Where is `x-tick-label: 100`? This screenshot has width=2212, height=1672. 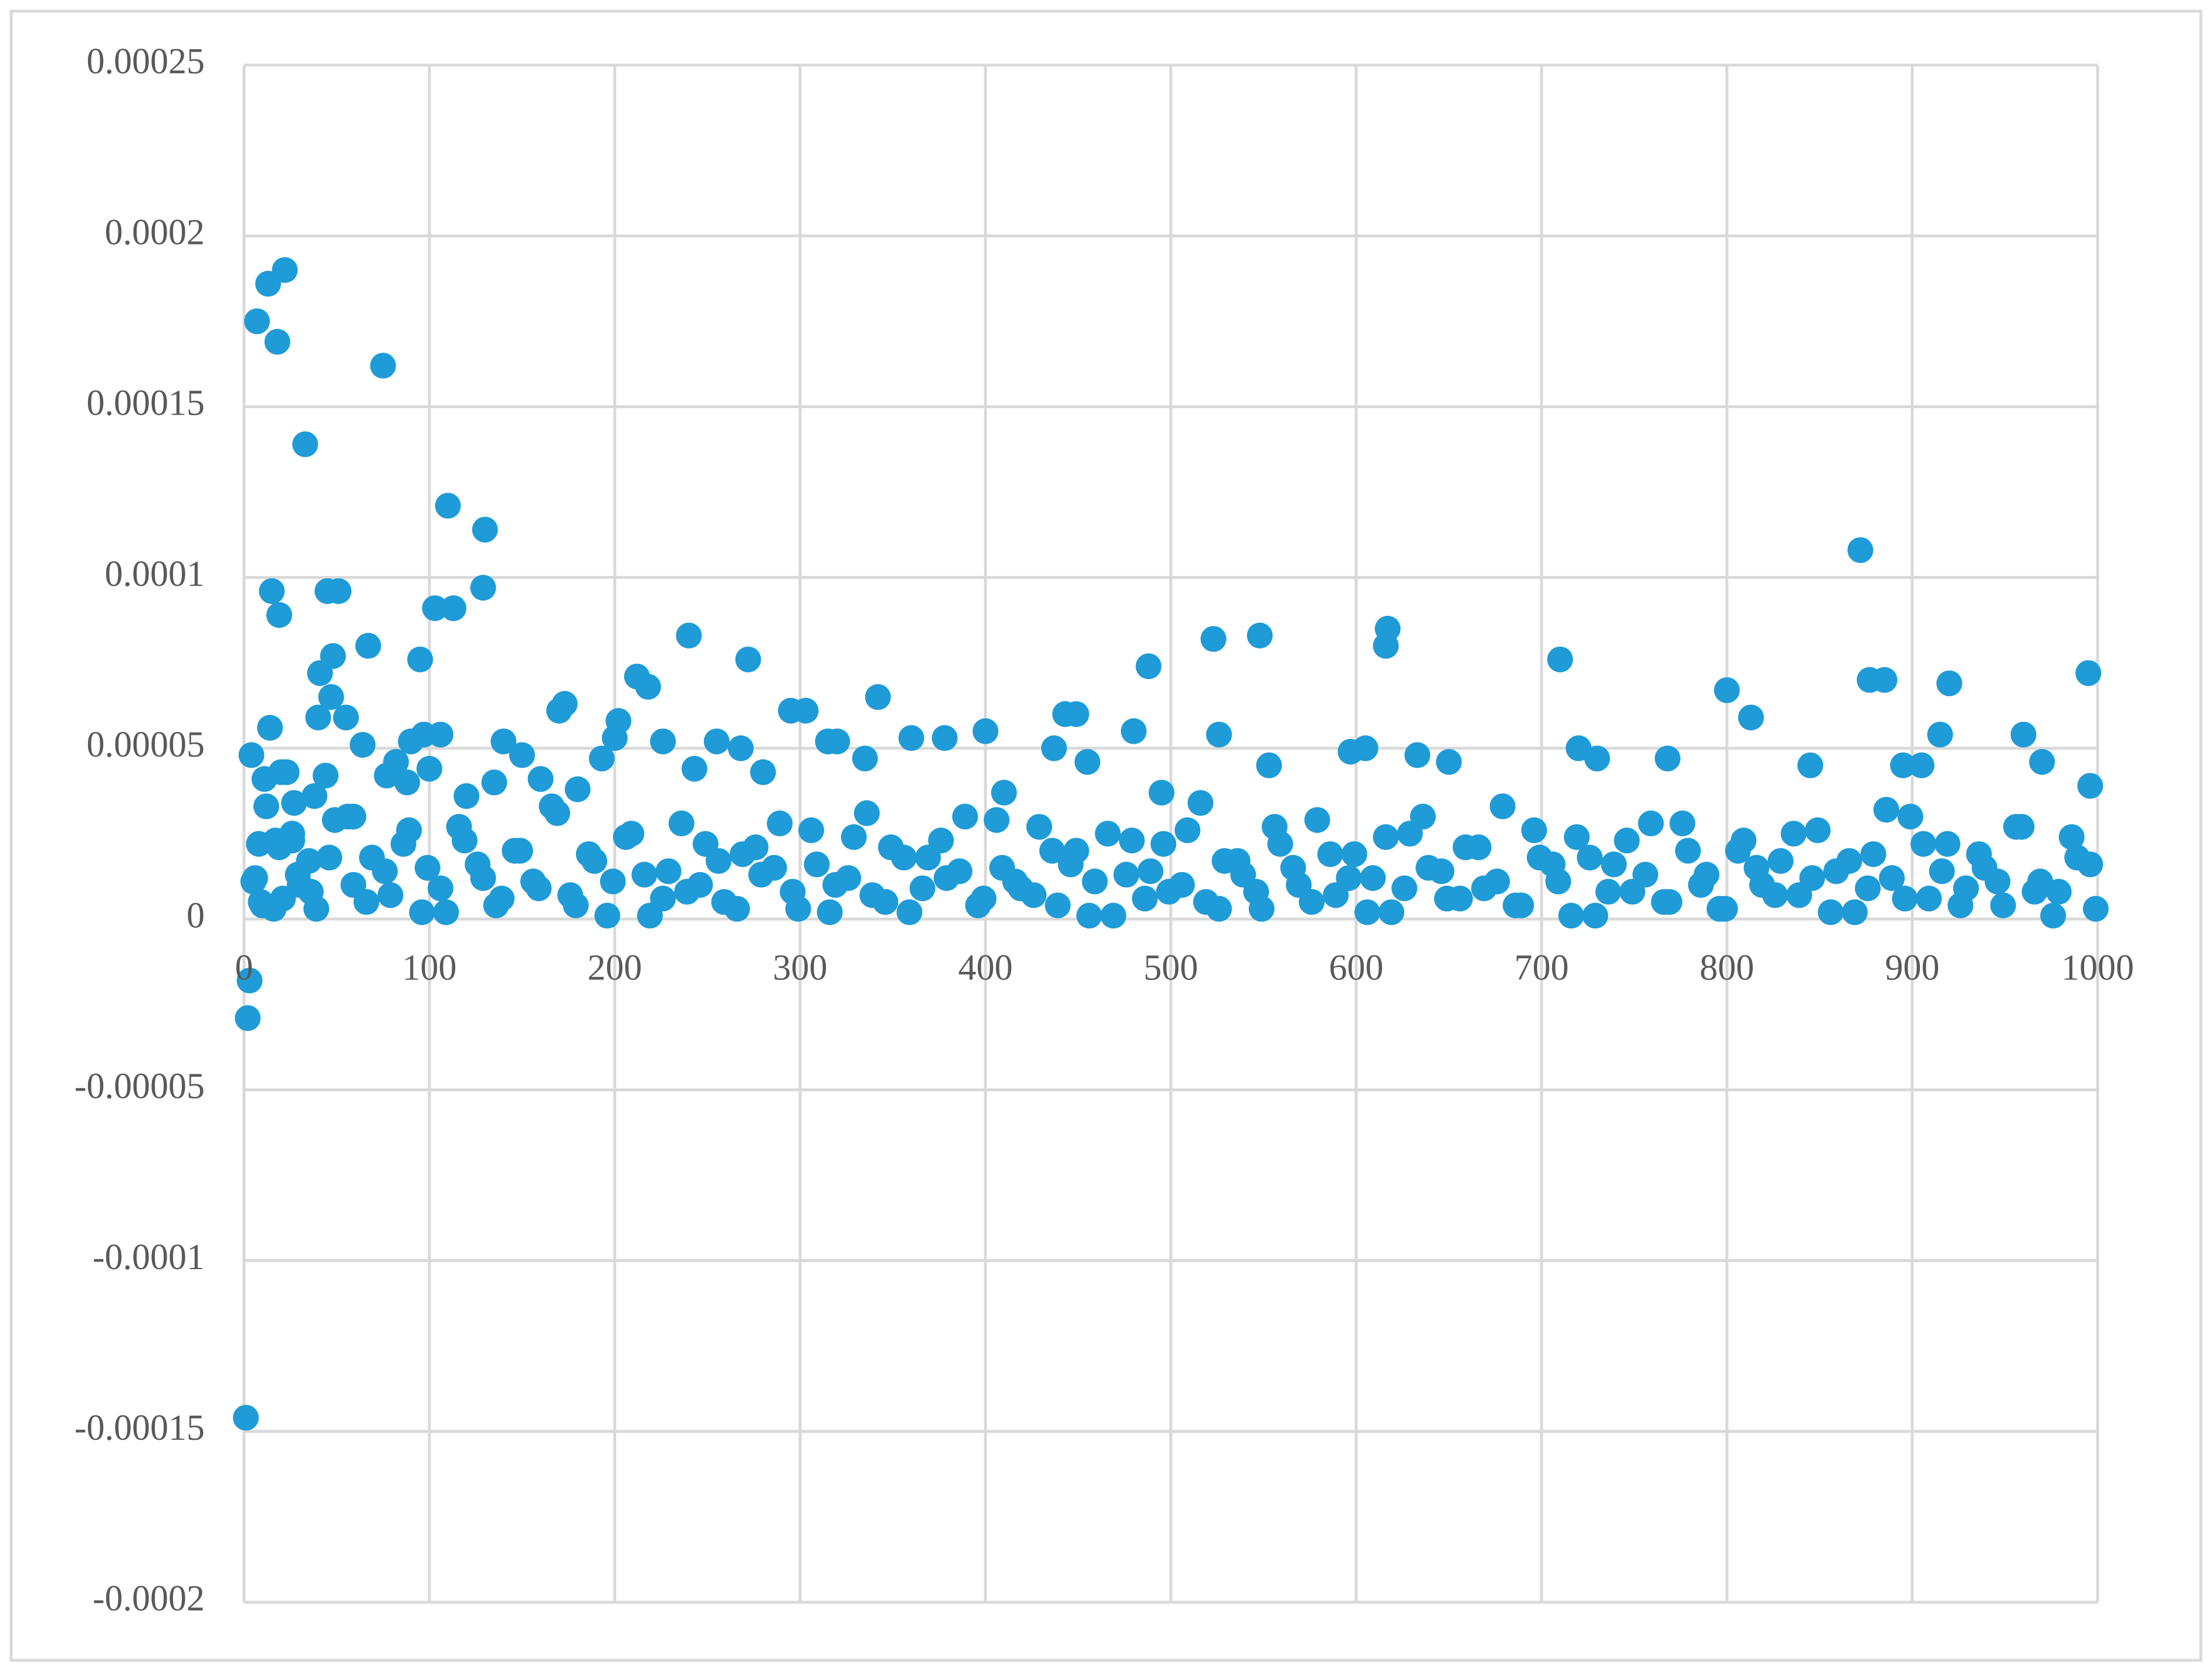 x-tick-label: 100 is located at coordinates (430, 968).